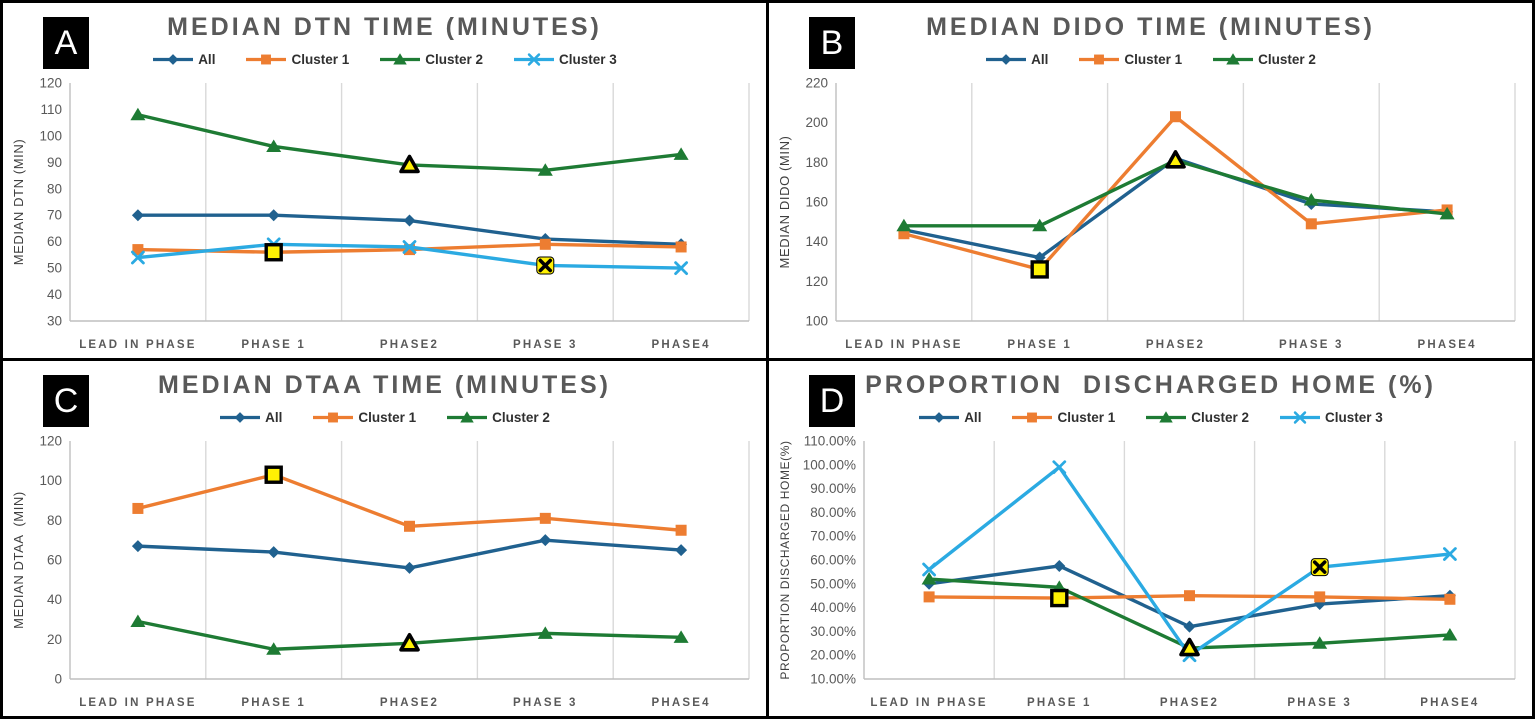  What do you see at coordinates (833, 512) in the screenshot?
I see `y-tick-label: 80.00%` at bounding box center [833, 512].